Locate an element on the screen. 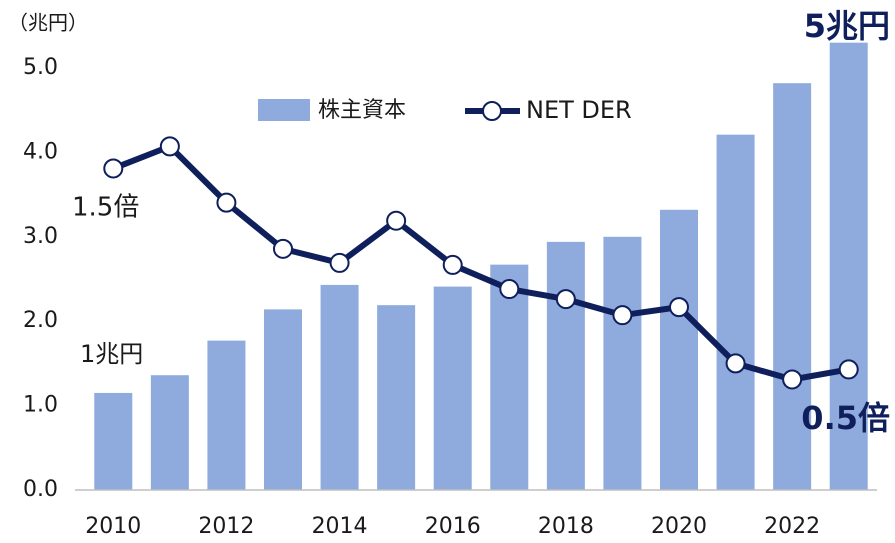 Image resolution: width=895 pixels, height=543 pixels. unit-label: （兆円） is located at coordinates (48, 23).